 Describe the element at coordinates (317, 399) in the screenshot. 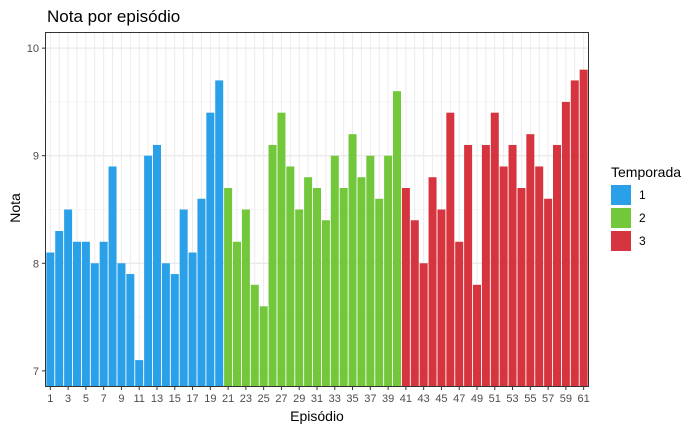

I see `x-tick-label: 31` at that location.